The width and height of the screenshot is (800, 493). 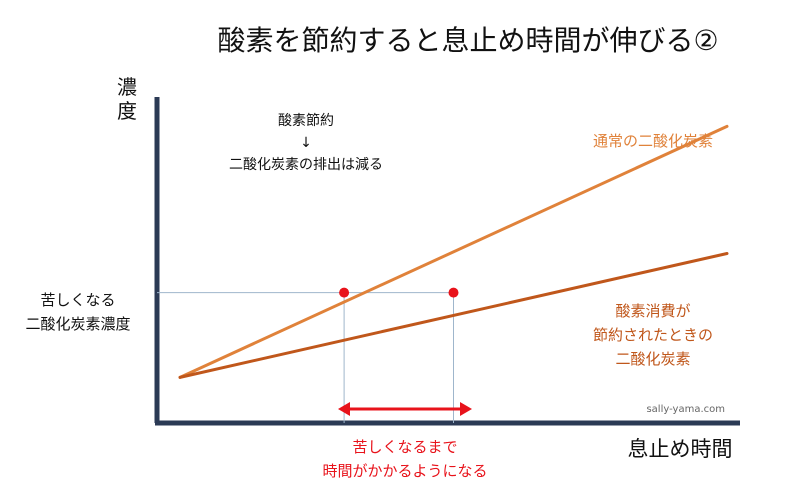 I want to click on y-axis-label: 濃度, so click(x=127, y=99).